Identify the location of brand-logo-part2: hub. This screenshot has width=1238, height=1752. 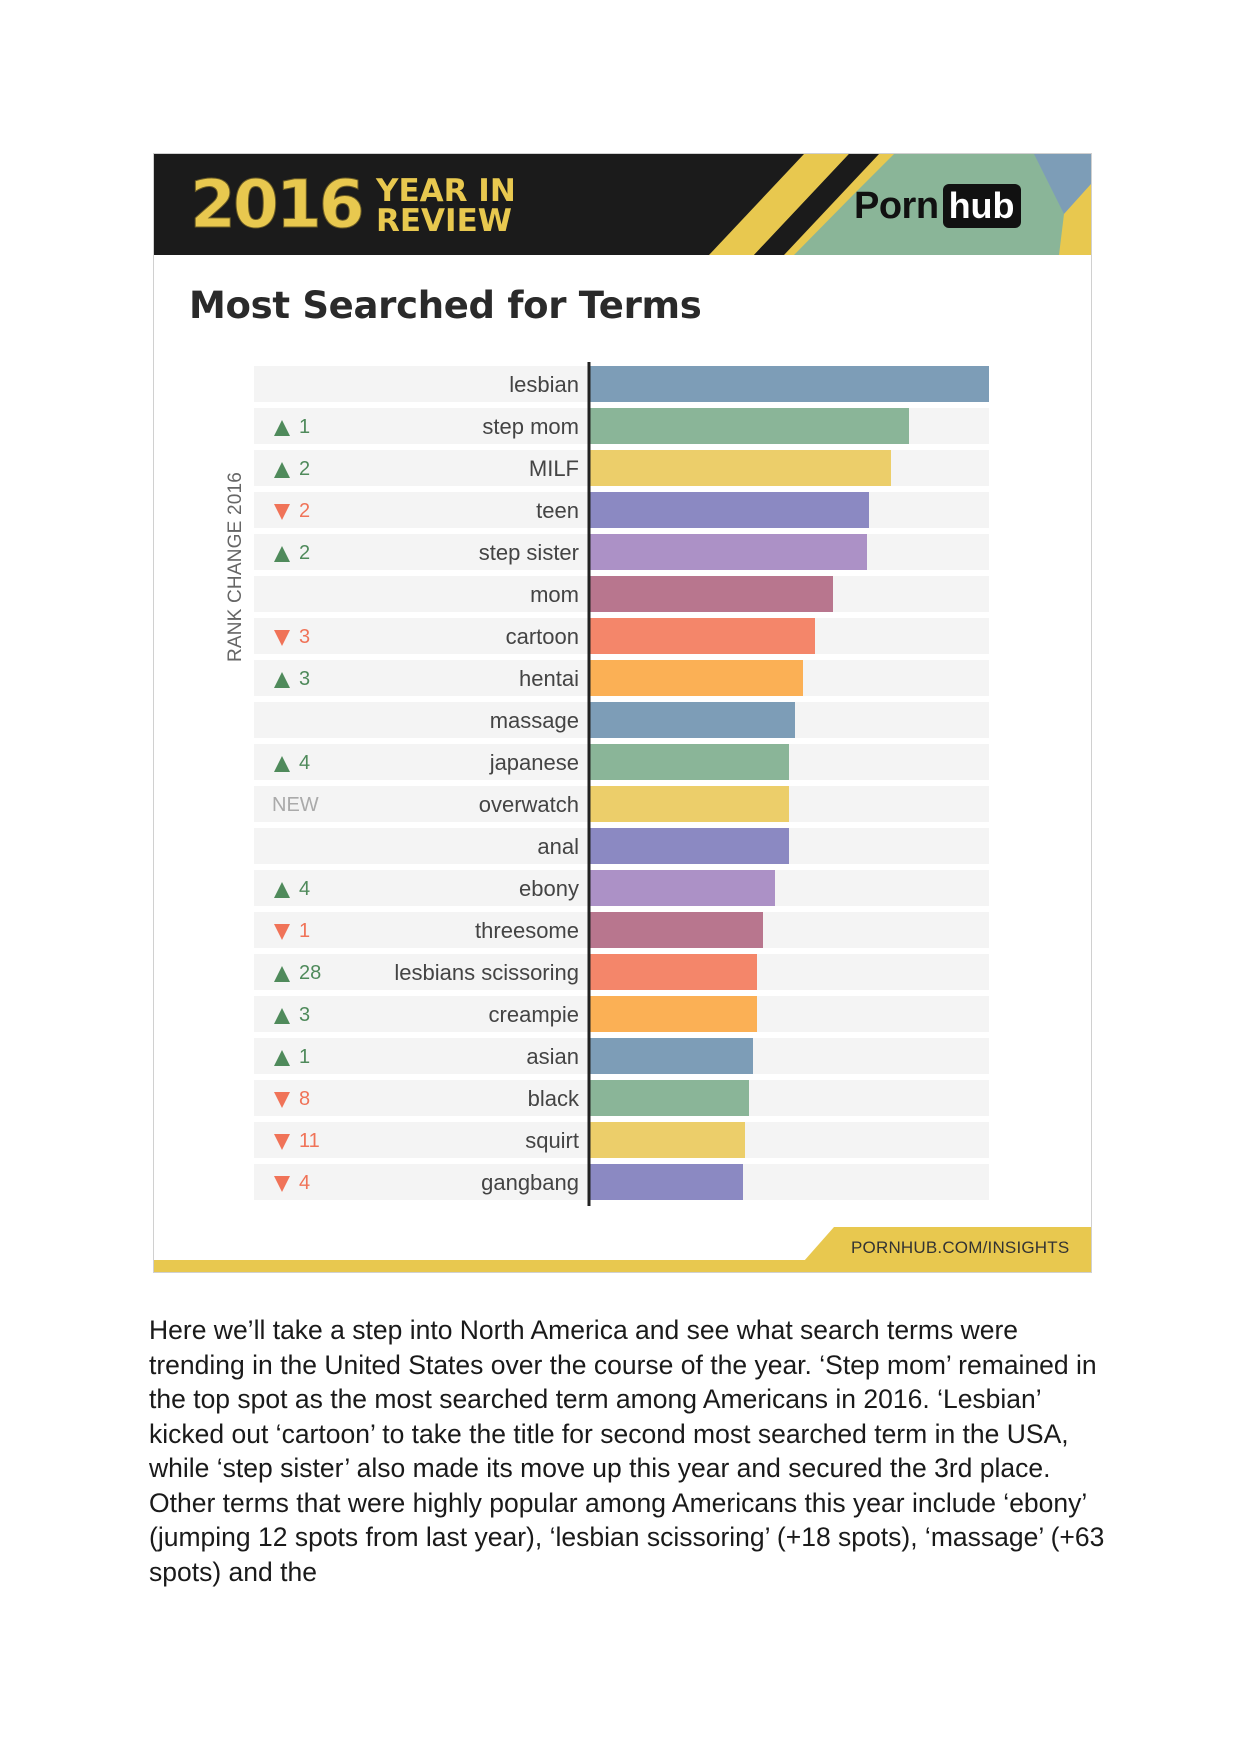
(981, 206).